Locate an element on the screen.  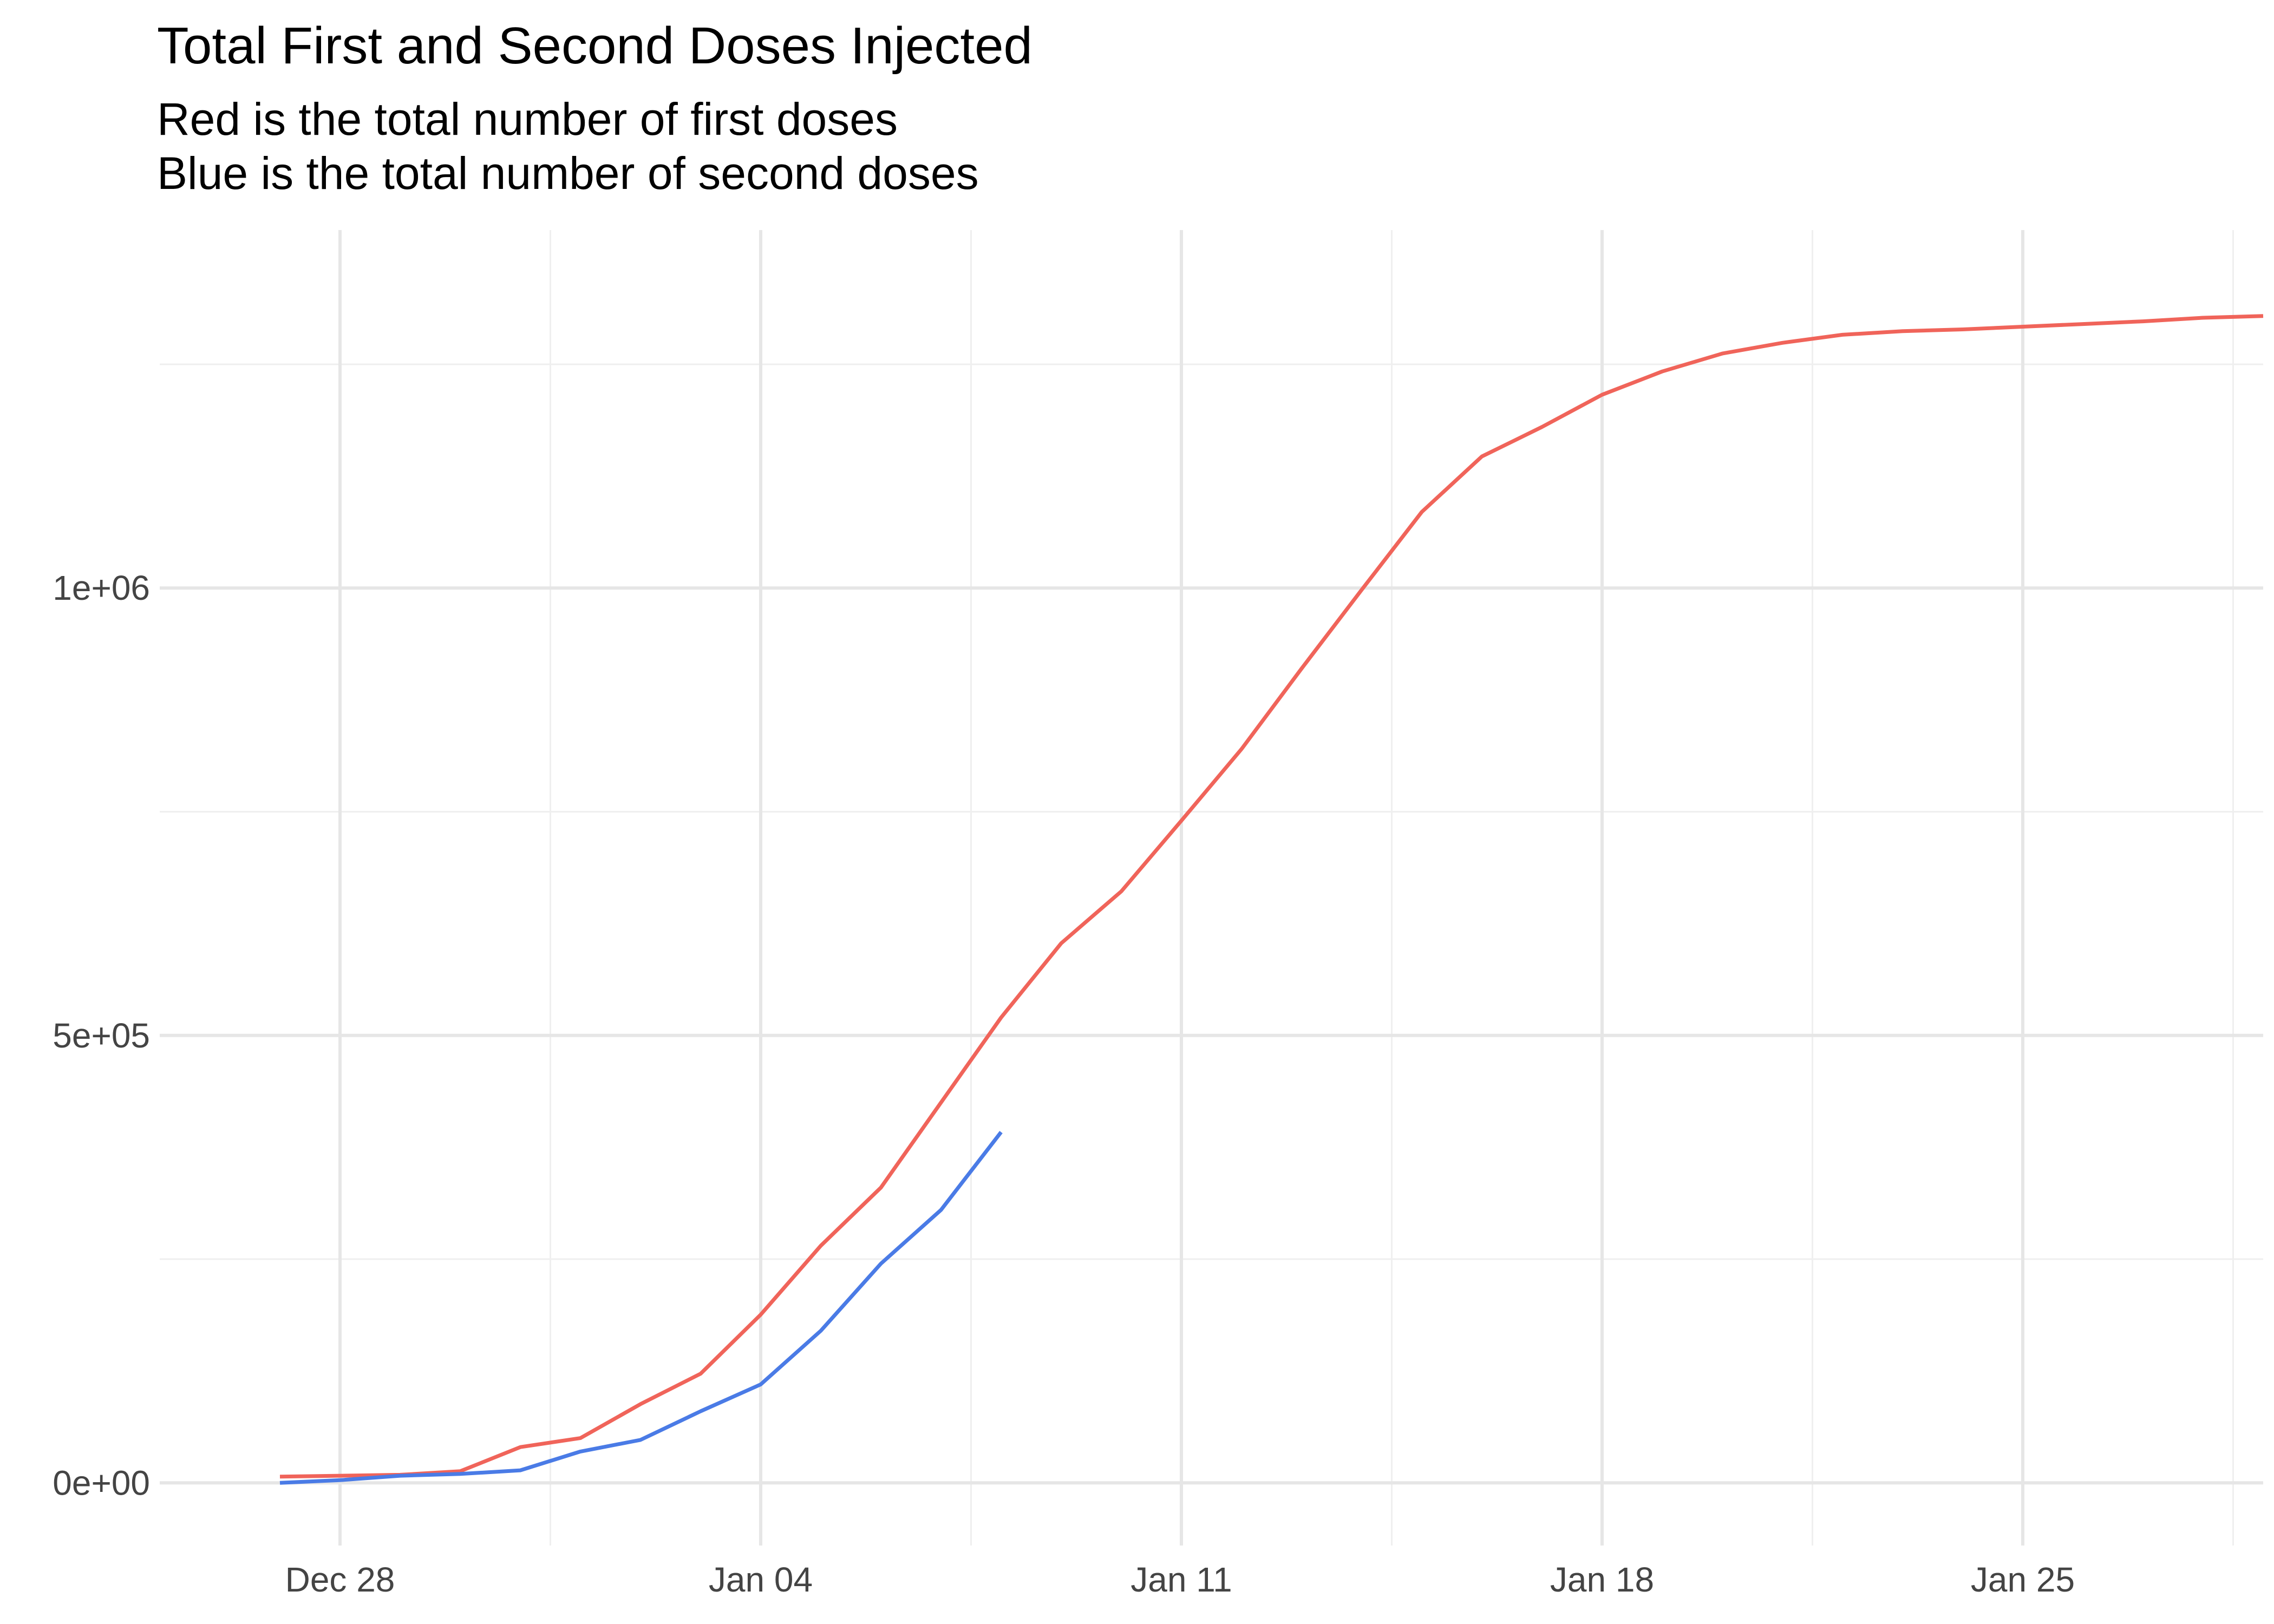
y-tick-label: 1e+06 is located at coordinates (102, 587).